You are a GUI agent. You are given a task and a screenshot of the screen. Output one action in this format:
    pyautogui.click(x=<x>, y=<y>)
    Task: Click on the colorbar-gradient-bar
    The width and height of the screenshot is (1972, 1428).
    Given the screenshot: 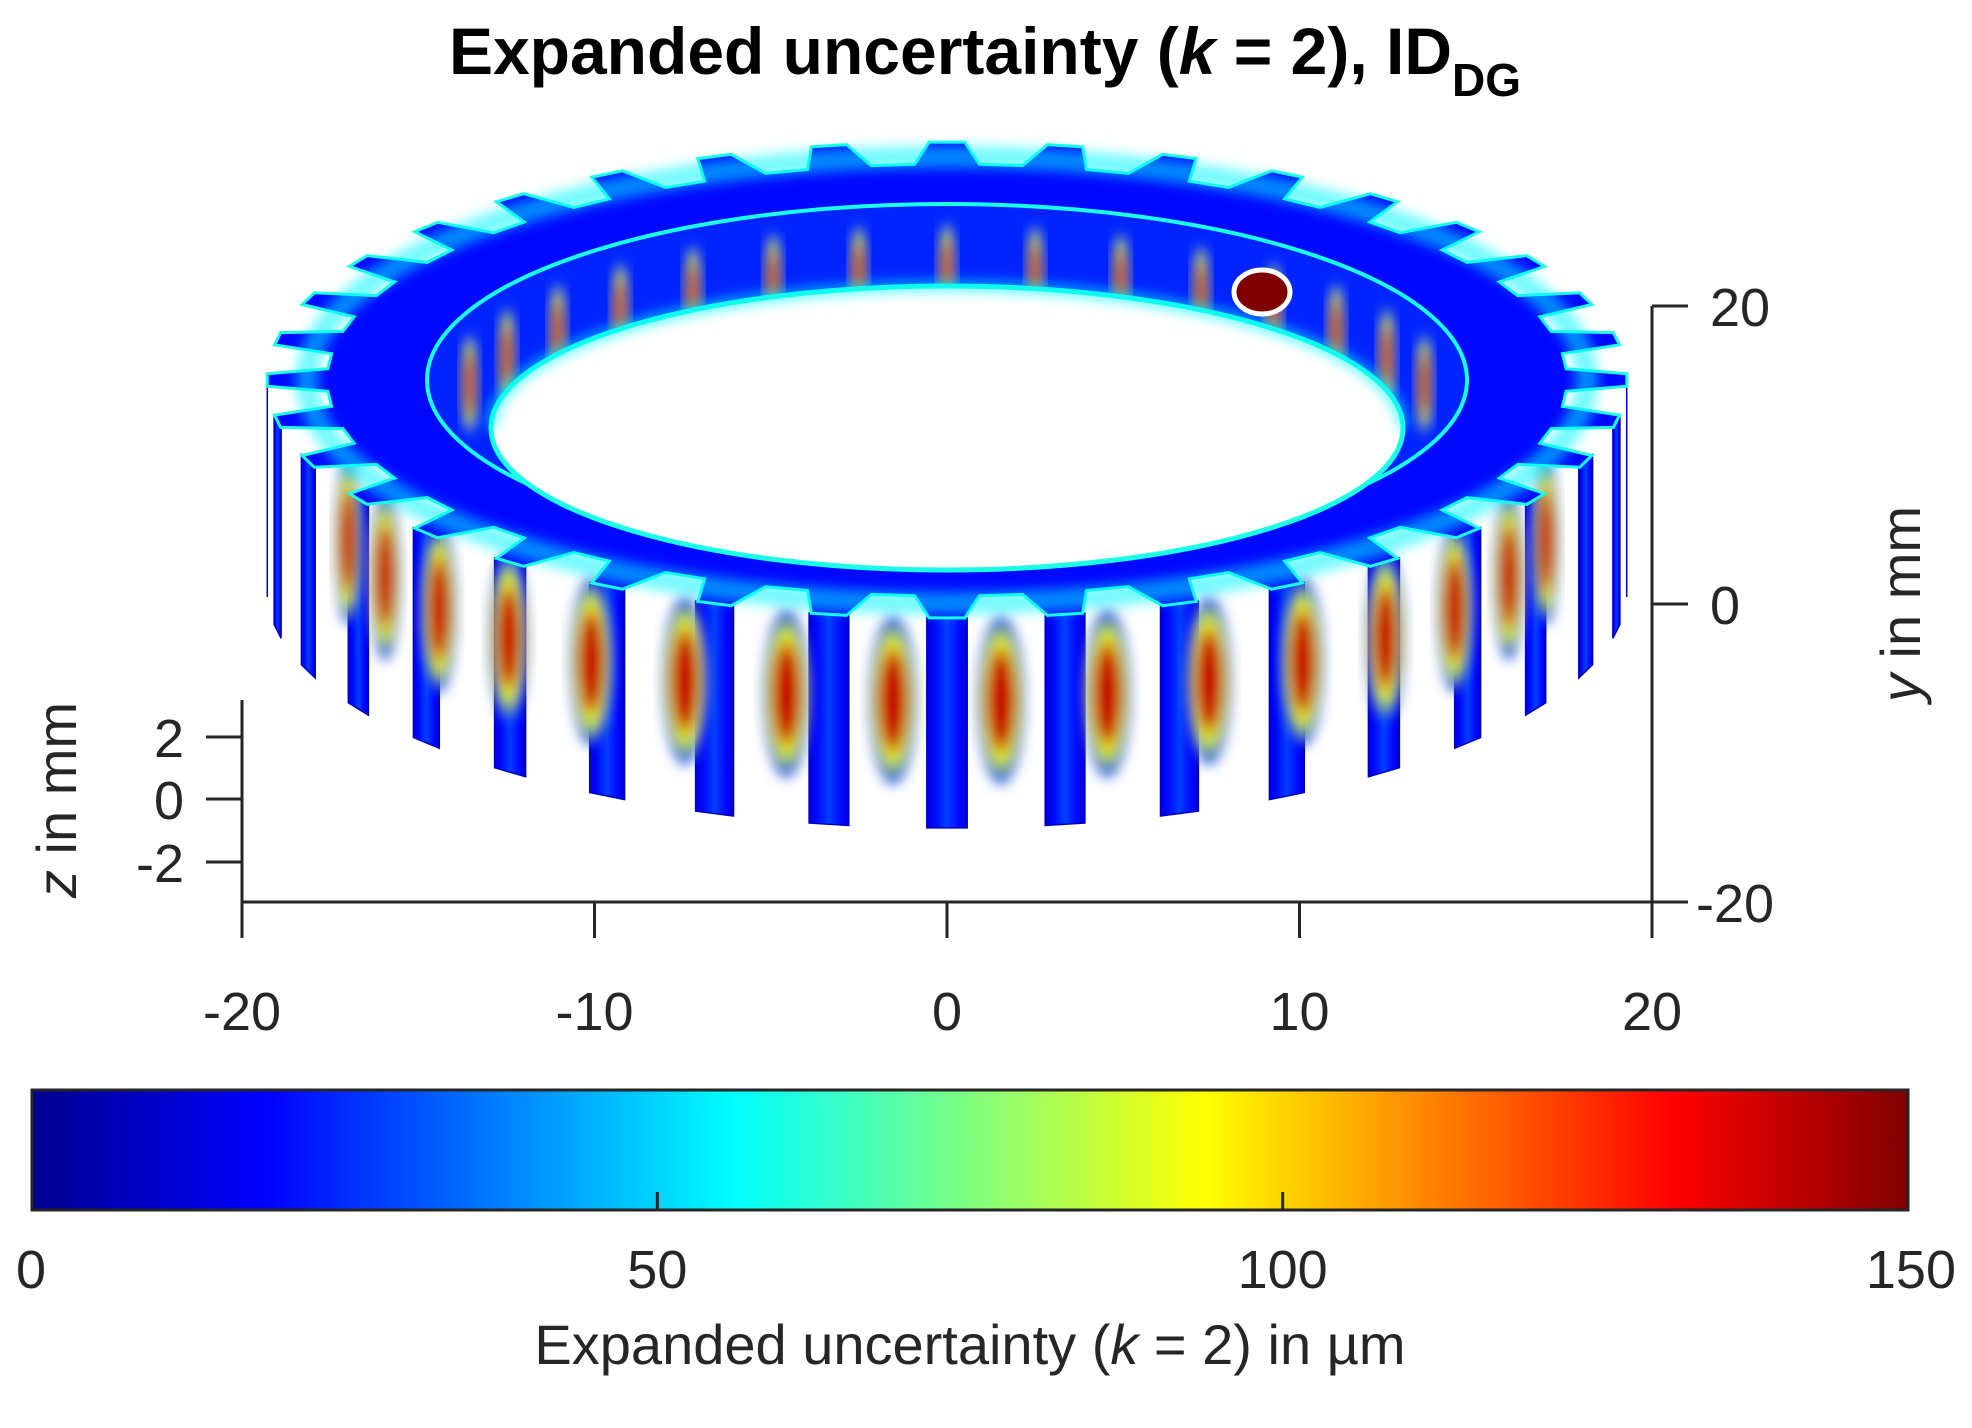 What is the action you would take?
    pyautogui.click(x=970, y=1150)
    